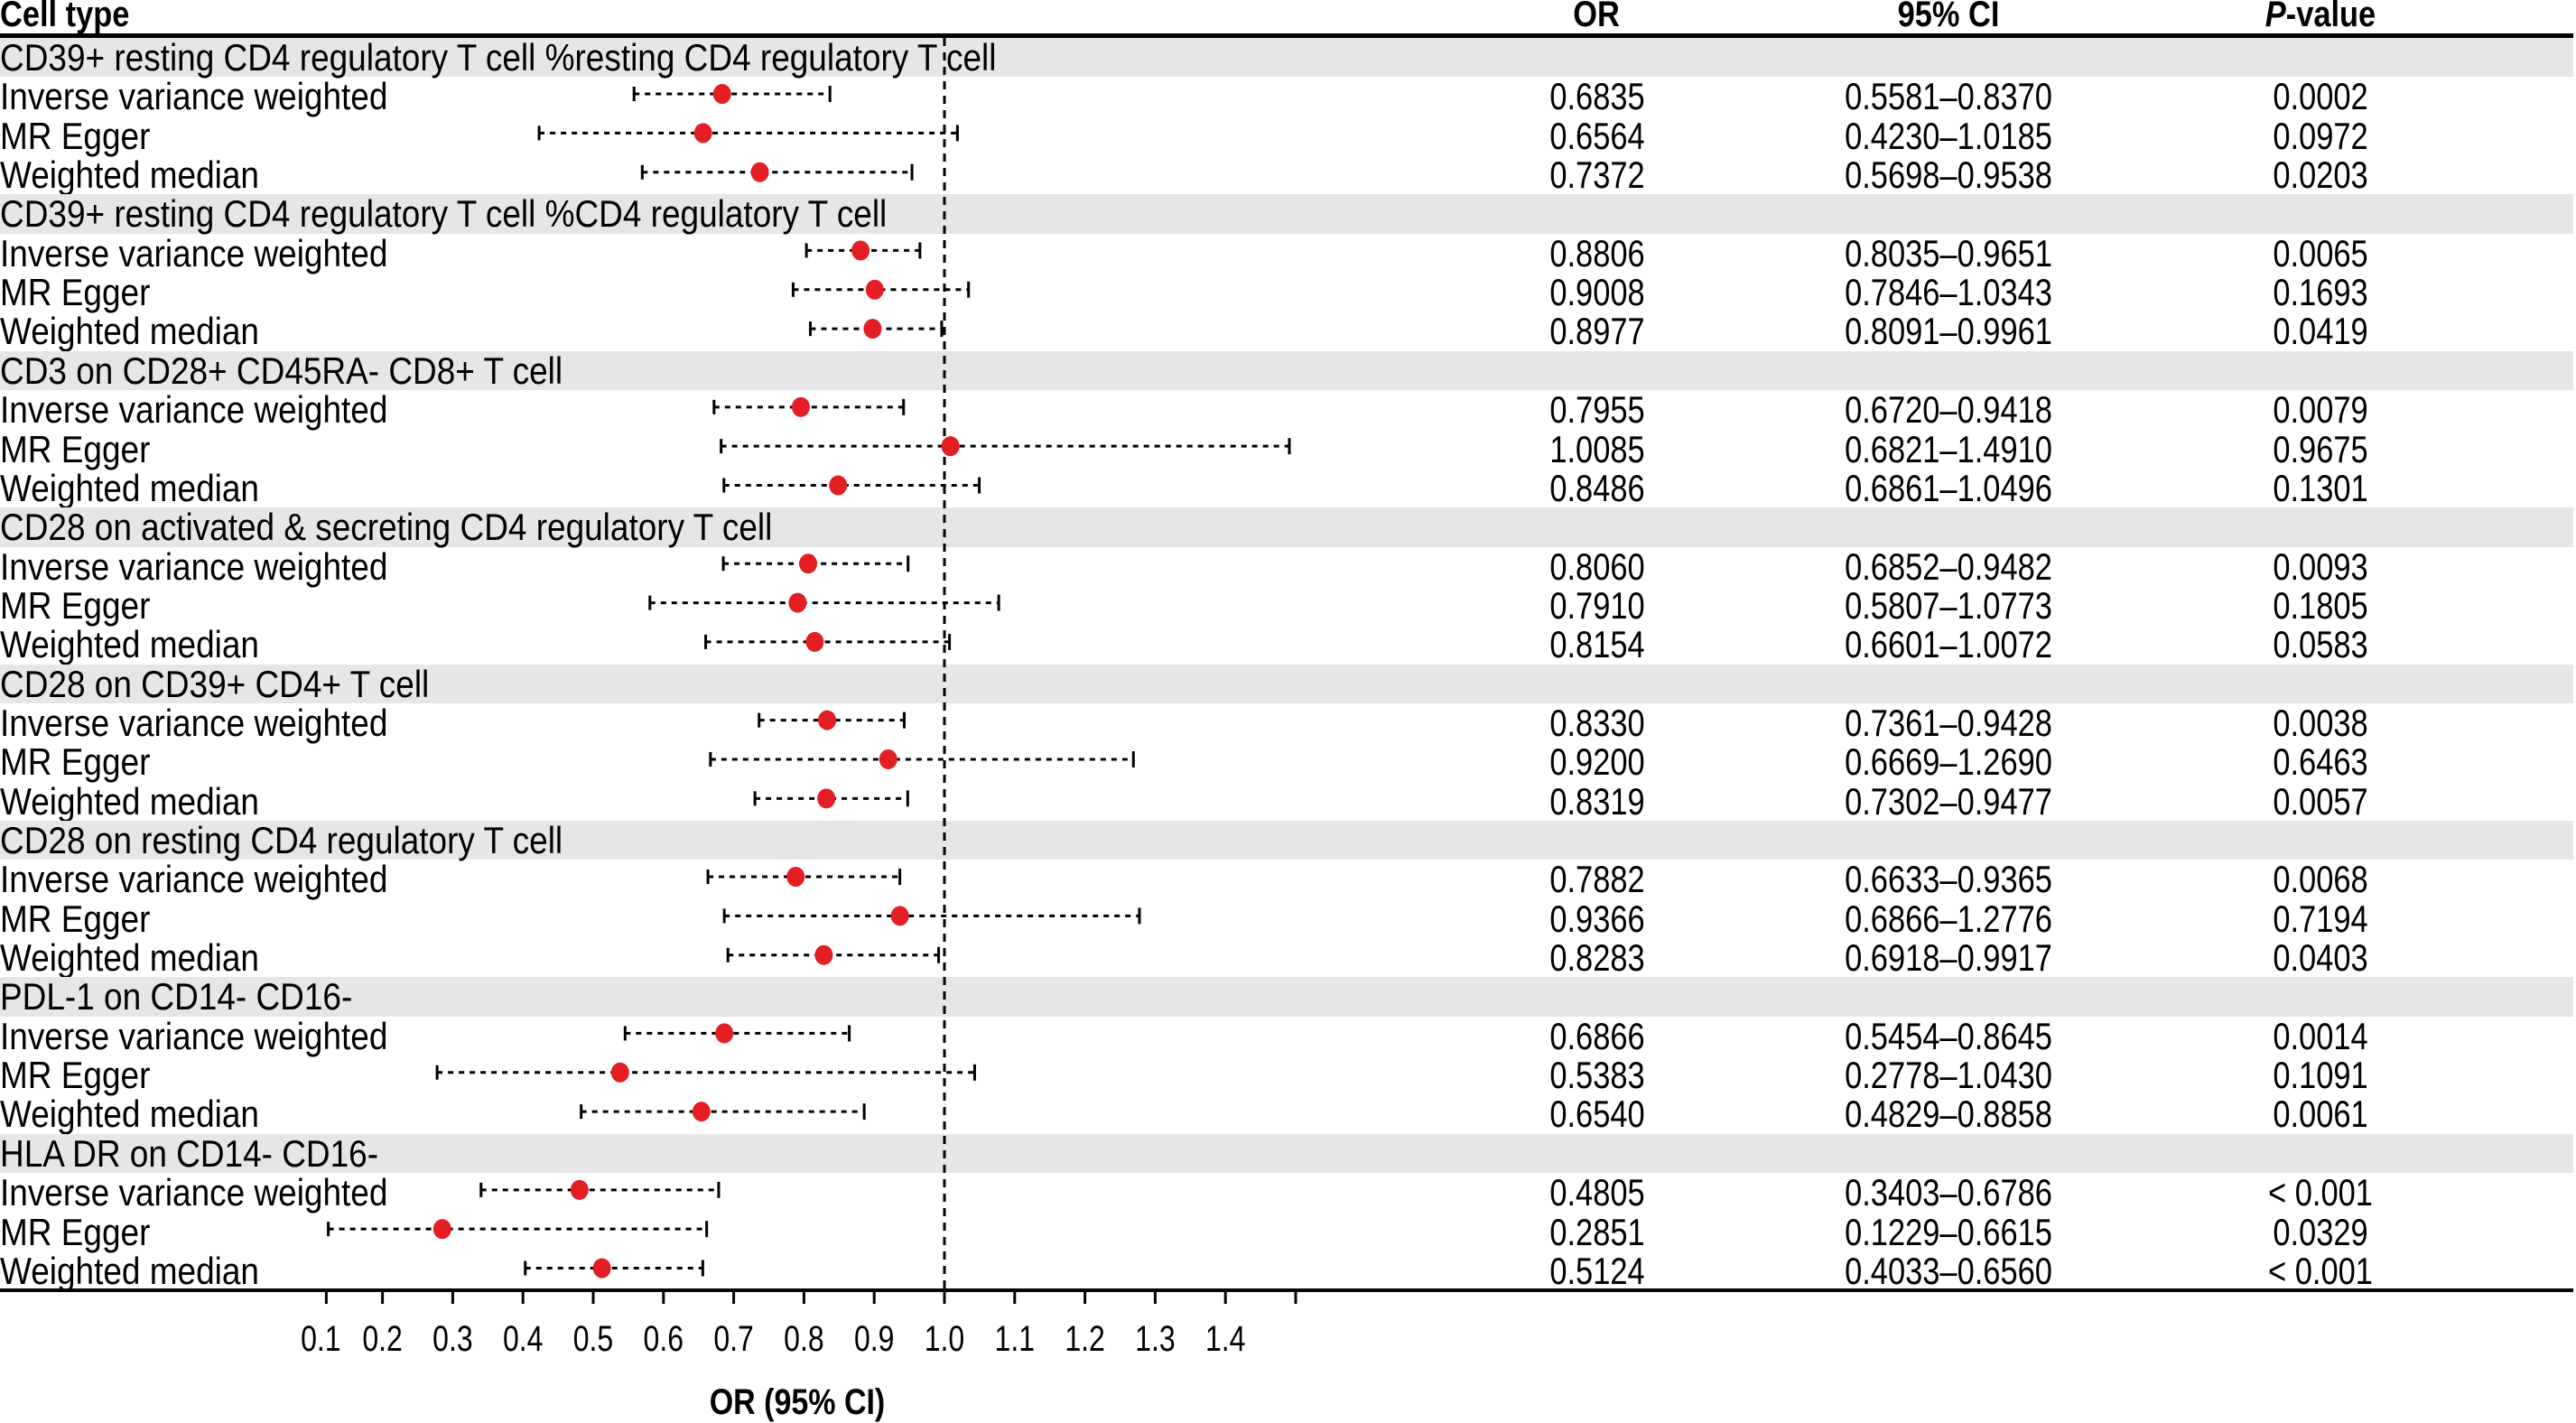 This screenshot has height=1423, width=2576. What do you see at coordinates (1948, 1035) in the screenshot?
I see `ci-value: 0.5454–0.8645` at bounding box center [1948, 1035].